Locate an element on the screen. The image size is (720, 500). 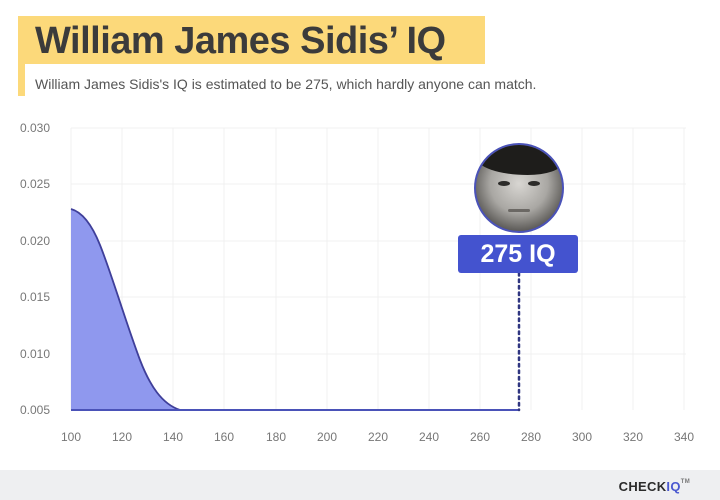
svg-text: 200 is located at coordinates (327, 437).